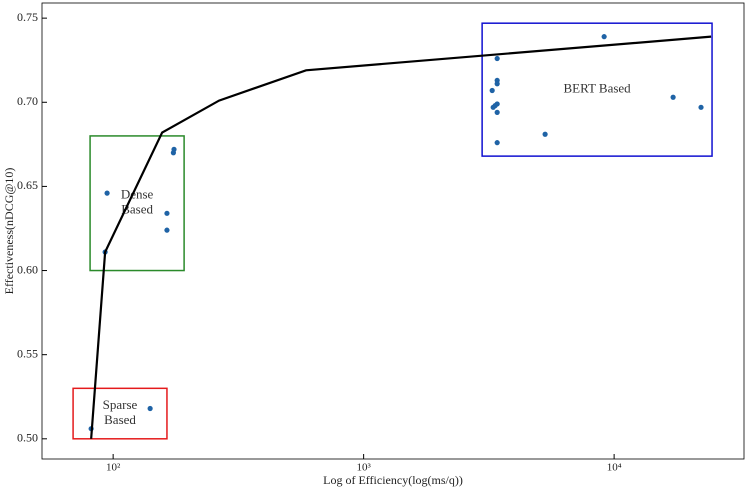 This screenshot has width=747, height=492. I want to click on x-tick-label: 10², so click(113, 468).